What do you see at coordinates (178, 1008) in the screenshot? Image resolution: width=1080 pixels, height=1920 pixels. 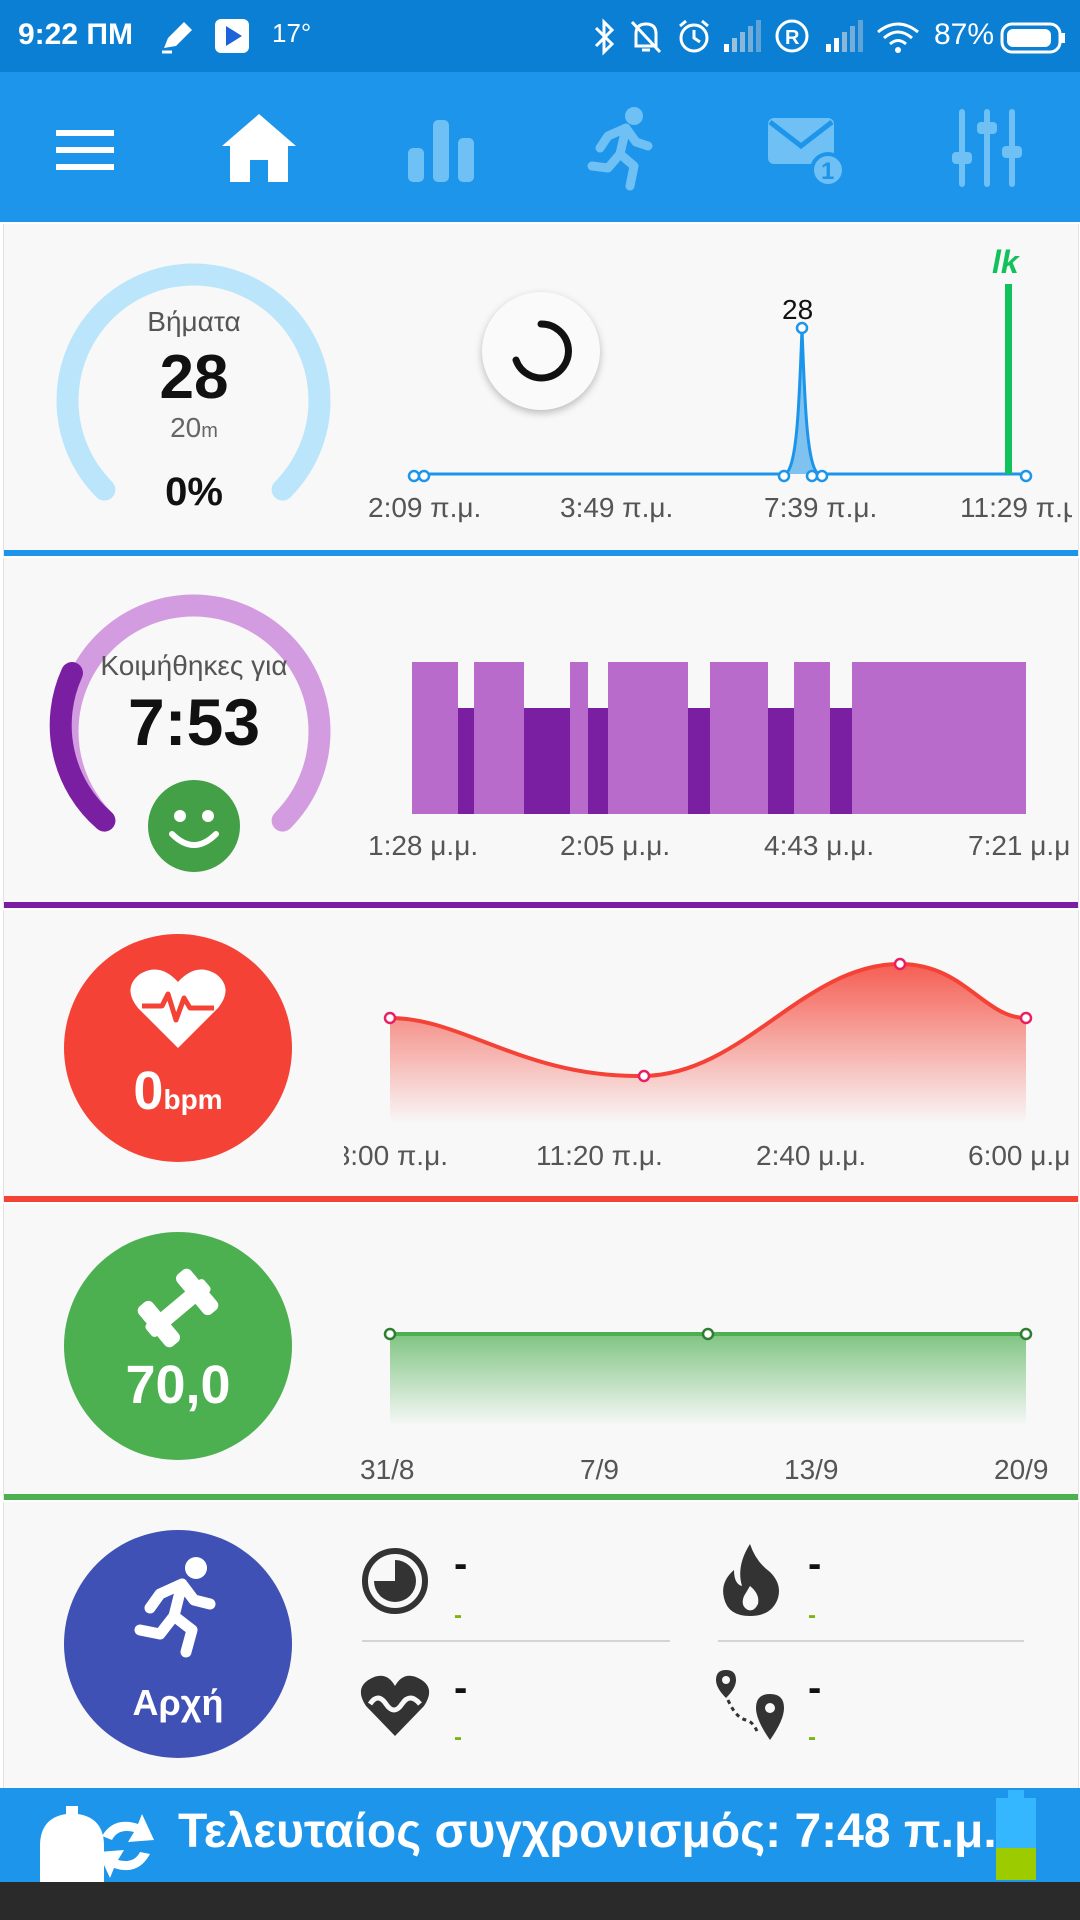 I see `heart-pulse-icon` at bounding box center [178, 1008].